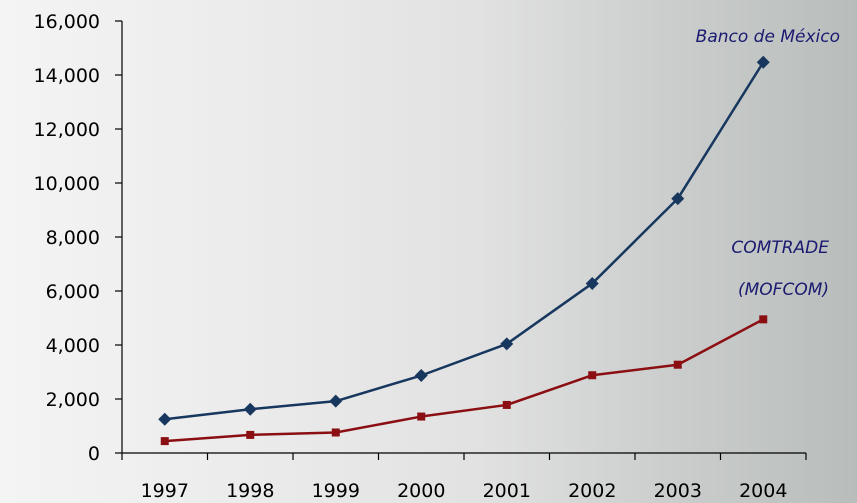  What do you see at coordinates (592, 491) in the screenshot?
I see `x-tick-label: 2002` at bounding box center [592, 491].